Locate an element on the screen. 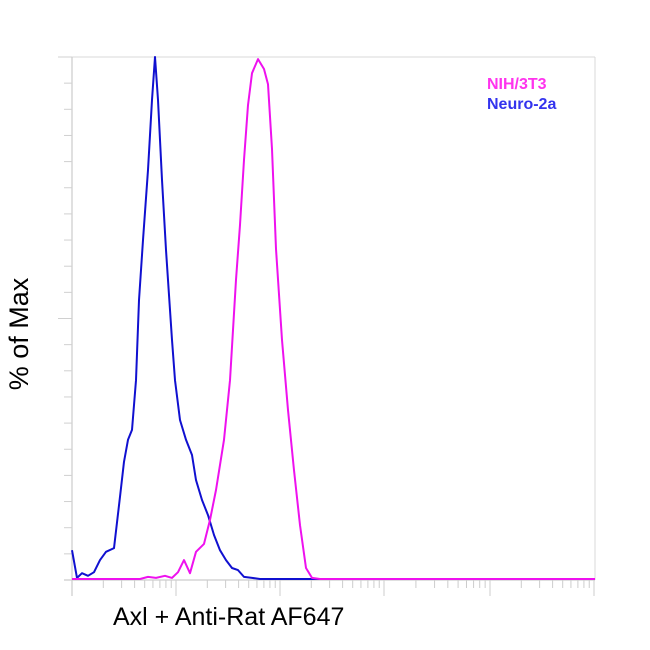 The image size is (650, 650). y-axis-ticks is located at coordinates (65, 305).